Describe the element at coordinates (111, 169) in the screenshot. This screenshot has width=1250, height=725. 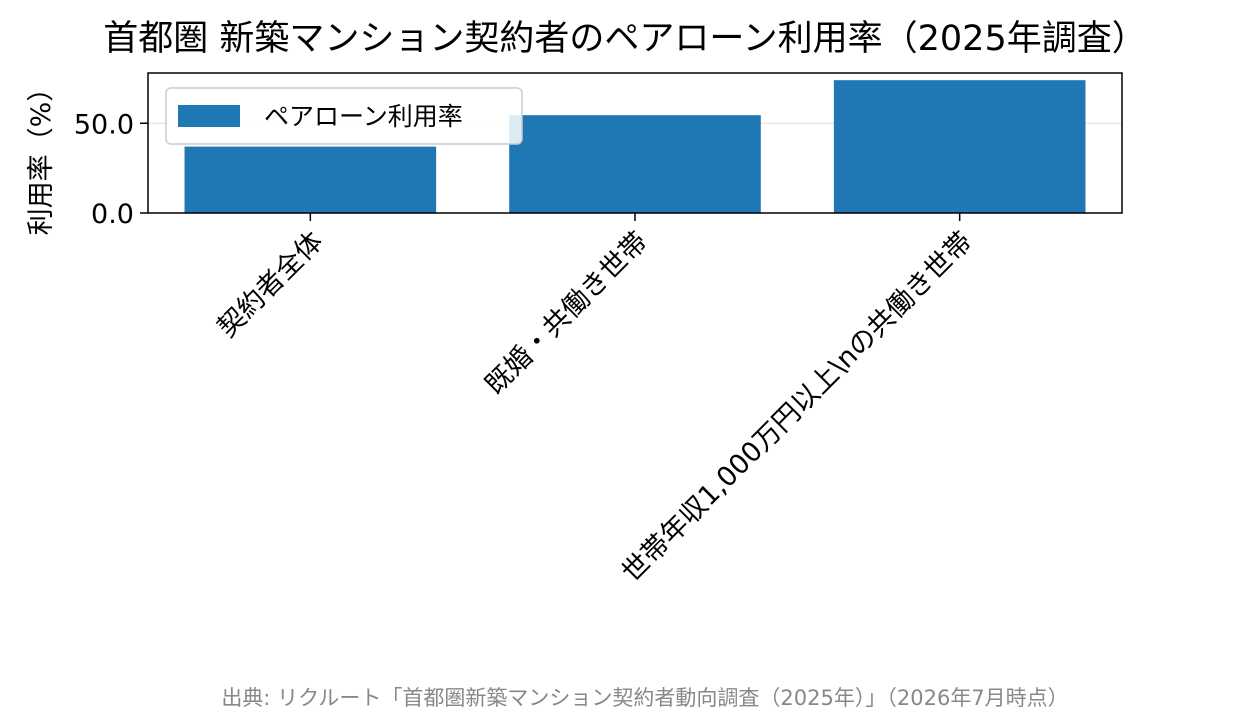
I see `y-axis-ticks: 0.0 50.0` at that location.